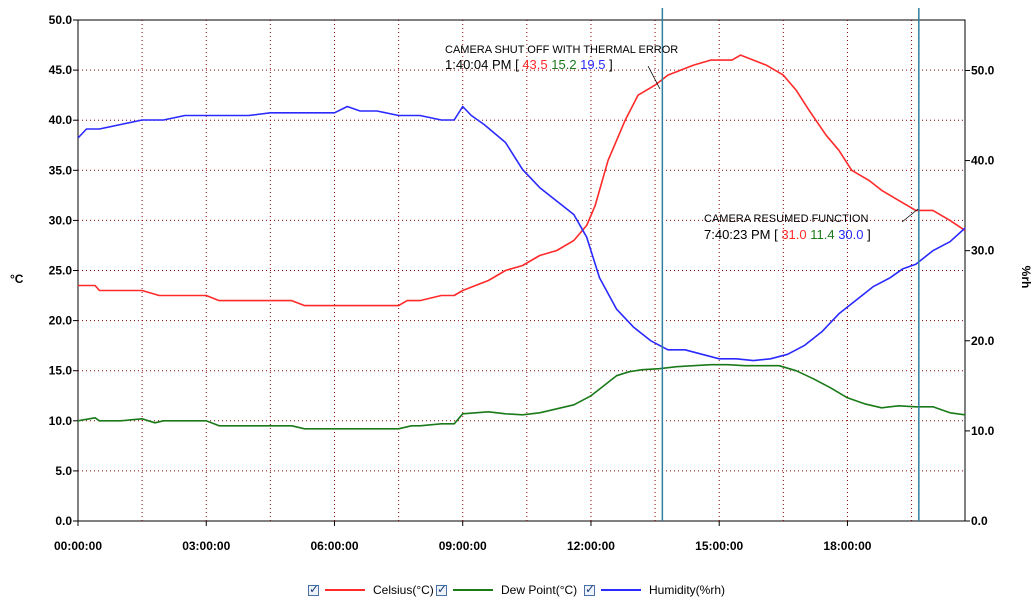 The height and width of the screenshot is (612, 1034). What do you see at coordinates (61, 70) in the screenshot?
I see `y-tick-label: 45.0` at bounding box center [61, 70].